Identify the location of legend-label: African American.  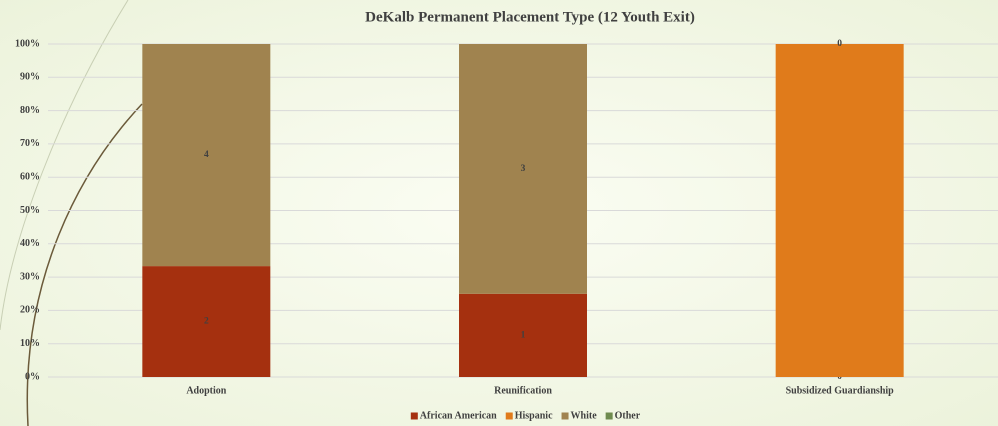
(458, 415).